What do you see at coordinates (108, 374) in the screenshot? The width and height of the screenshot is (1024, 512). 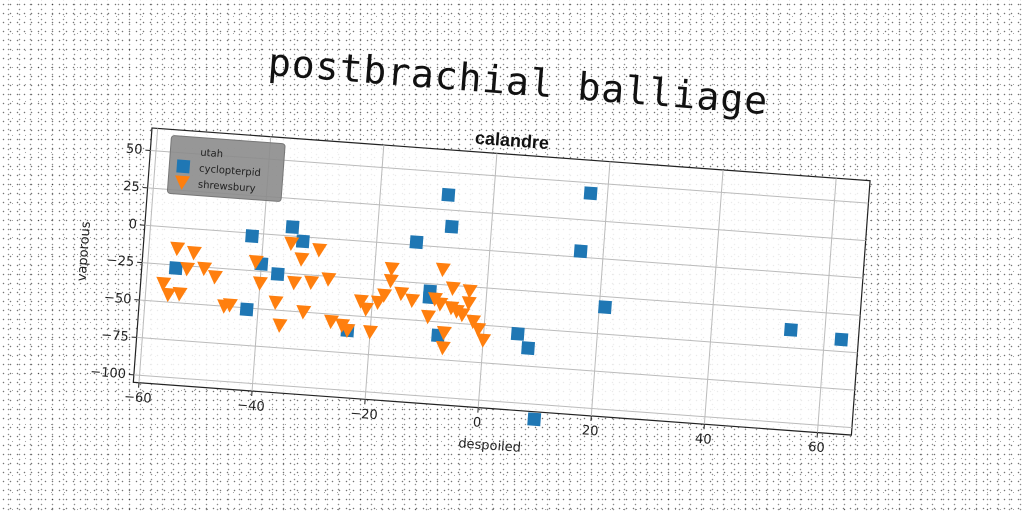 I see `y-tick-label: −100` at bounding box center [108, 374].